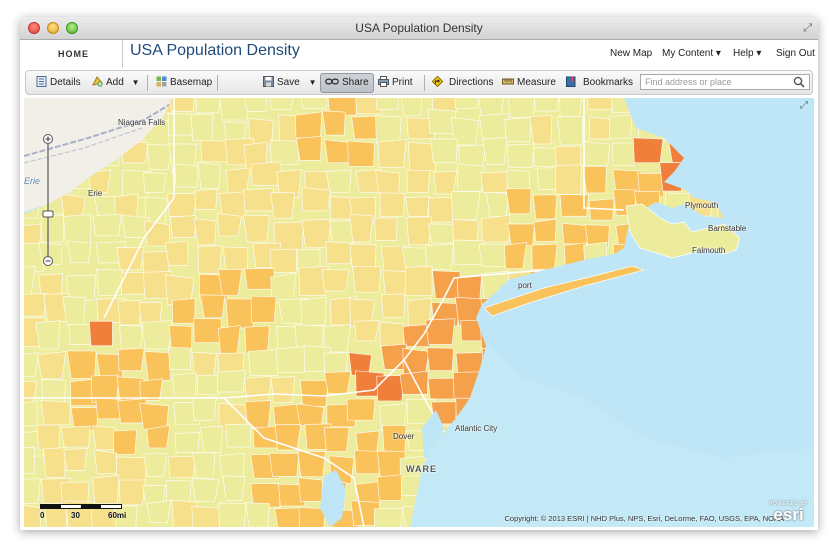 The height and width of the screenshot is (551, 840). I want to click on expand-map-icon: ⤢, so click(804, 105).